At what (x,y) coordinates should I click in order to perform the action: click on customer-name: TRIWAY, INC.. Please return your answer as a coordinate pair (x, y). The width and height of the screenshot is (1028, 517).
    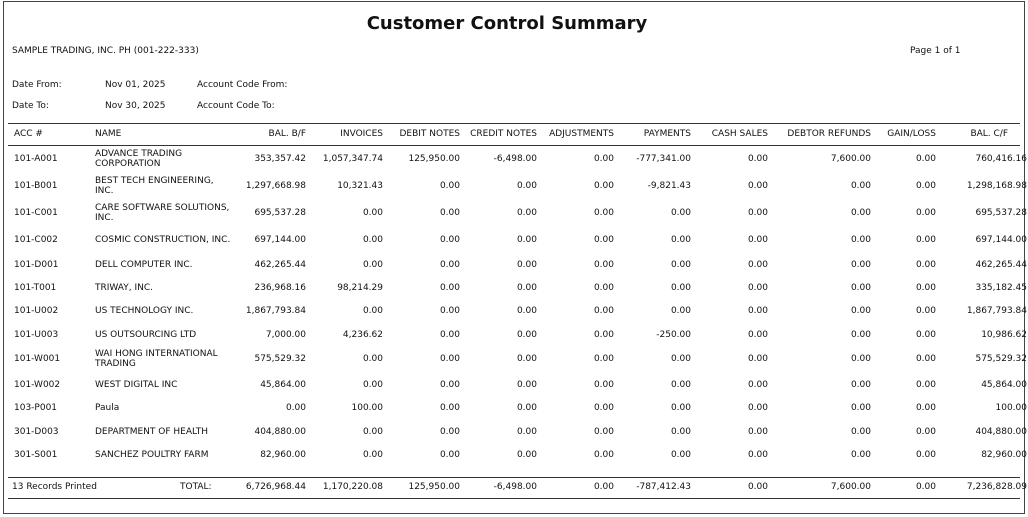
    Looking at the image, I should click on (124, 288).